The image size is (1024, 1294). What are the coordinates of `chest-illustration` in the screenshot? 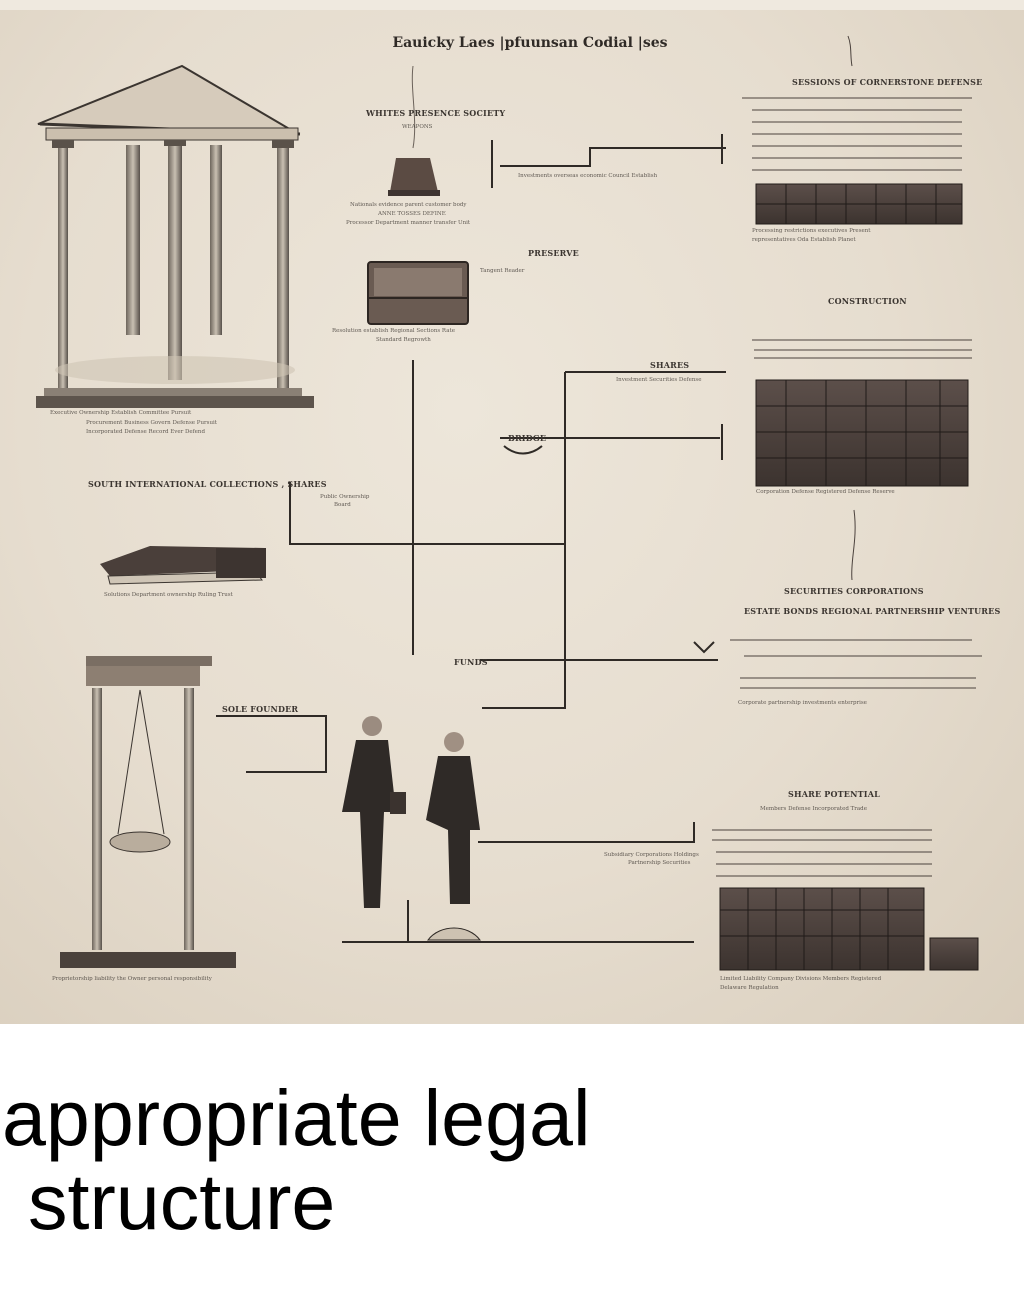 It's located at (418, 293).